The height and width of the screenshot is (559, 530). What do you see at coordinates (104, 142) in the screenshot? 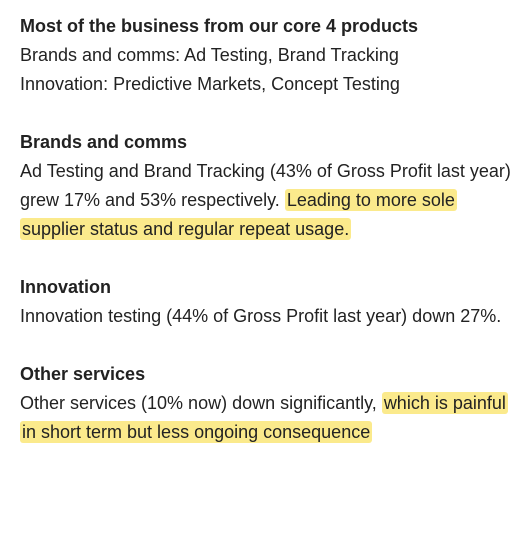
I see `section-heading-brands-and-comms: Brands and comms` at bounding box center [104, 142].